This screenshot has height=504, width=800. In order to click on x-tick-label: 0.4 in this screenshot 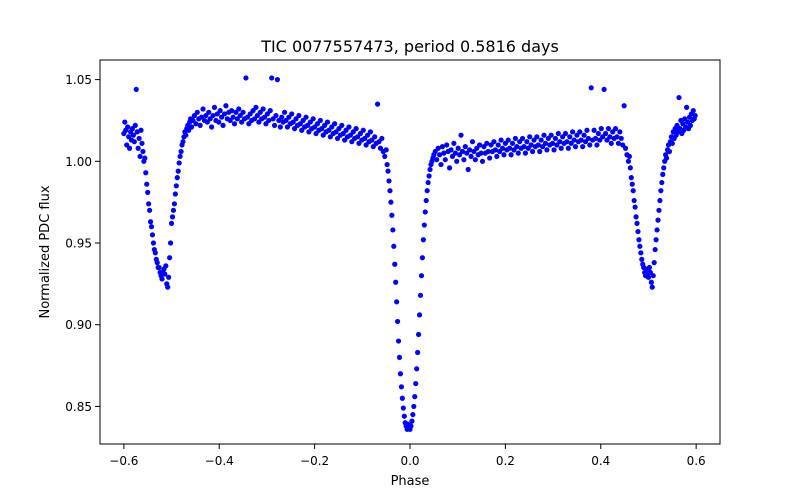, I will do `click(600, 461)`.